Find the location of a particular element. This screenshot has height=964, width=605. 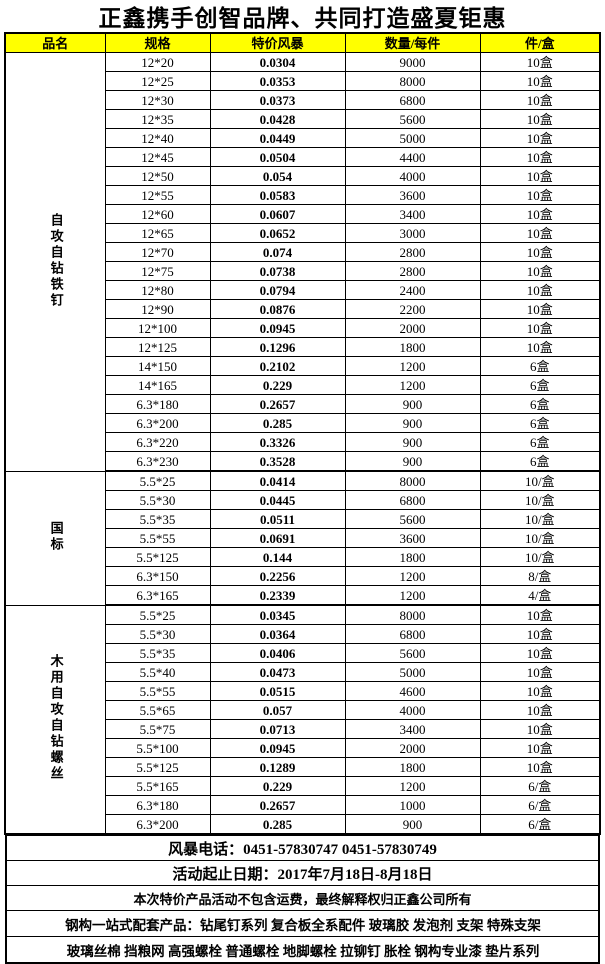

table-row: 6.3*200 0.285 900 6/盒 is located at coordinates (303, 824).